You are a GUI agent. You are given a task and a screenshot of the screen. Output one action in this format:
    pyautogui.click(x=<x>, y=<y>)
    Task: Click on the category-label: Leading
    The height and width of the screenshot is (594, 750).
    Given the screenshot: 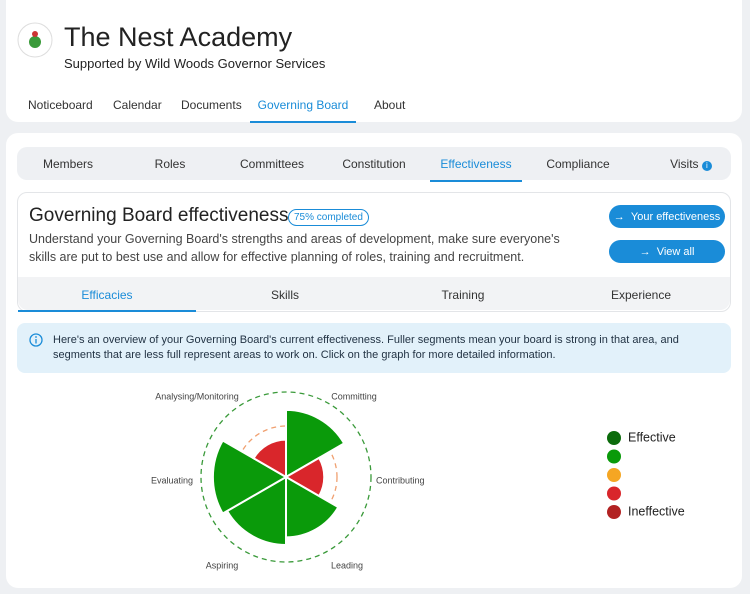 What is the action you would take?
    pyautogui.click(x=347, y=565)
    